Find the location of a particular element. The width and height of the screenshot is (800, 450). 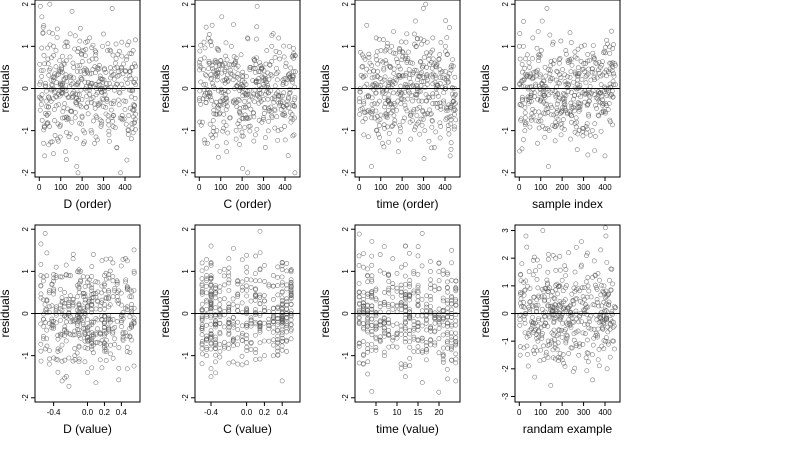

x-tick-label: 10 is located at coordinates (397, 412).